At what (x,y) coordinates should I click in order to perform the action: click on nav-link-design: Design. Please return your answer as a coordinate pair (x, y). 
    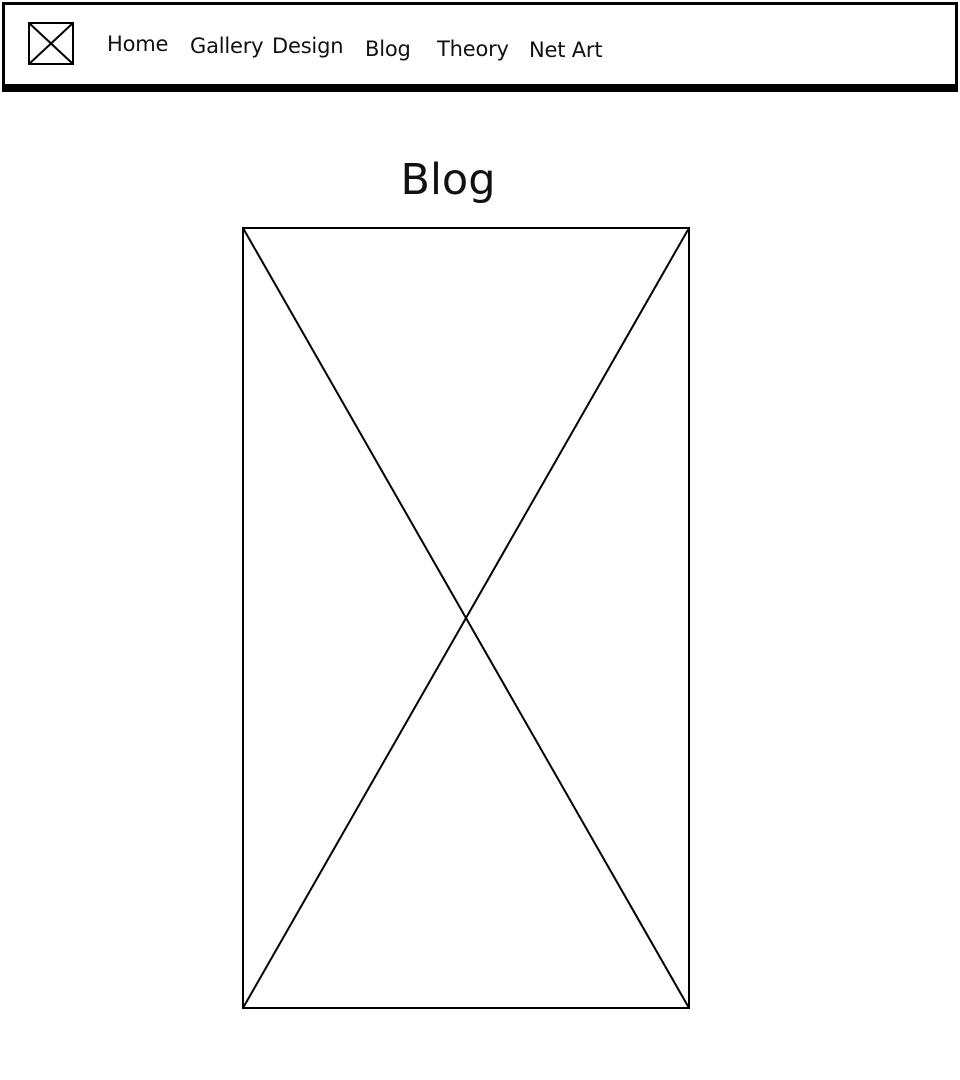
    Looking at the image, I should click on (308, 46).